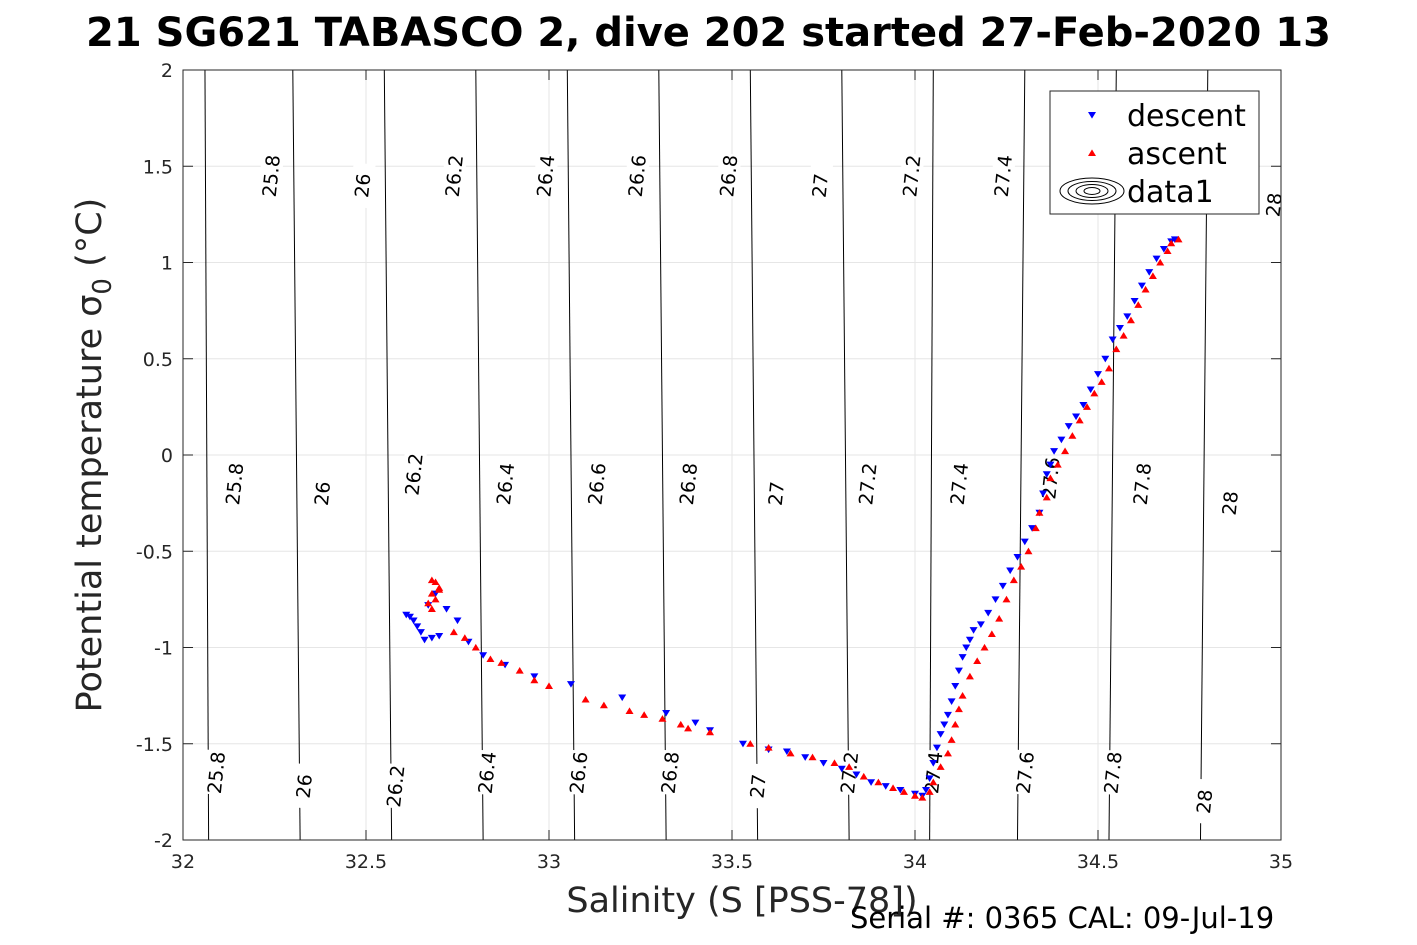  I want to click on contour-label: 26.2, so click(414, 474).